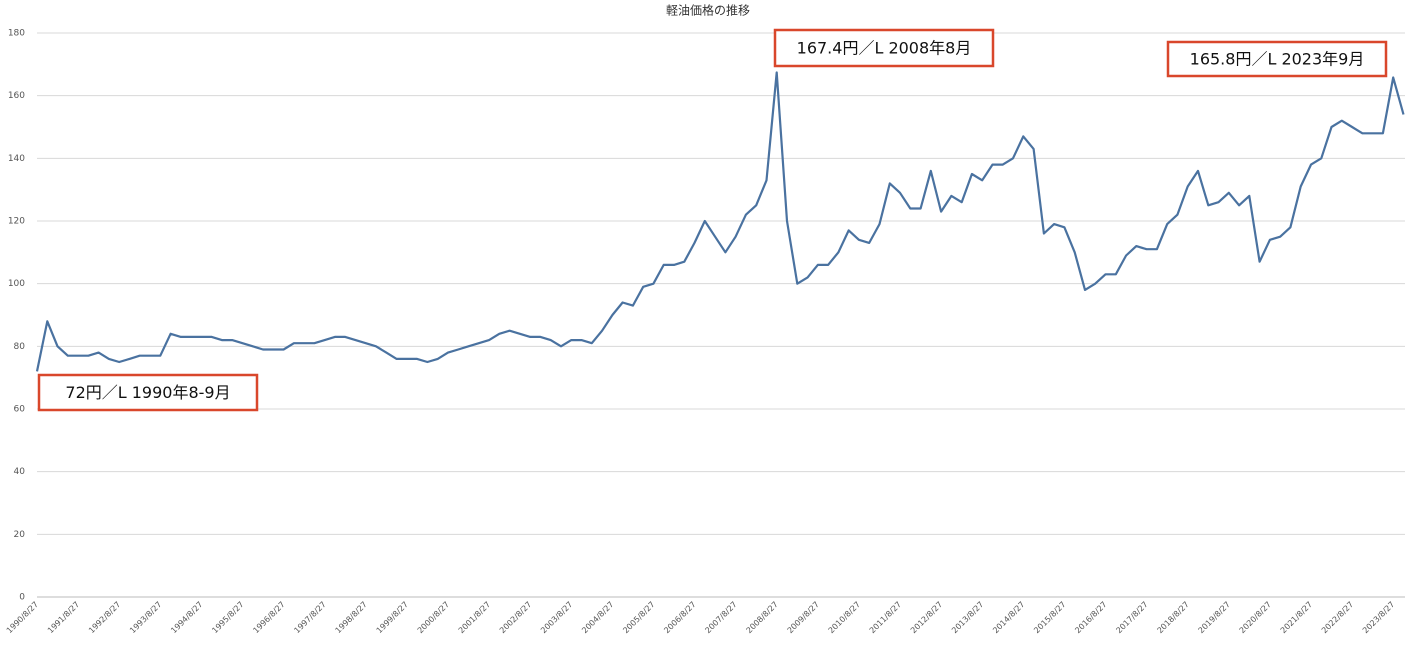 The height and width of the screenshot is (646, 1417). I want to click on y-tick-label: 100, so click(16, 284).